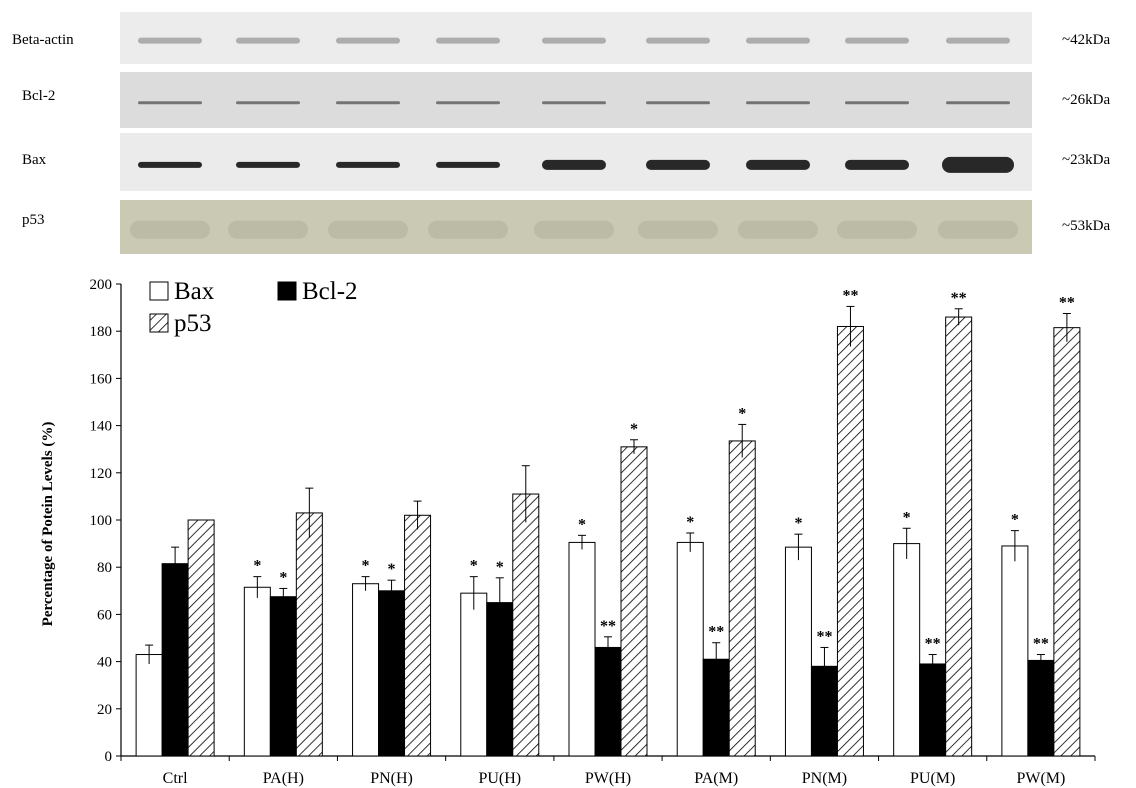 The height and width of the screenshot is (788, 1136). I want to click on y-tick-label: 100, so click(101, 521).